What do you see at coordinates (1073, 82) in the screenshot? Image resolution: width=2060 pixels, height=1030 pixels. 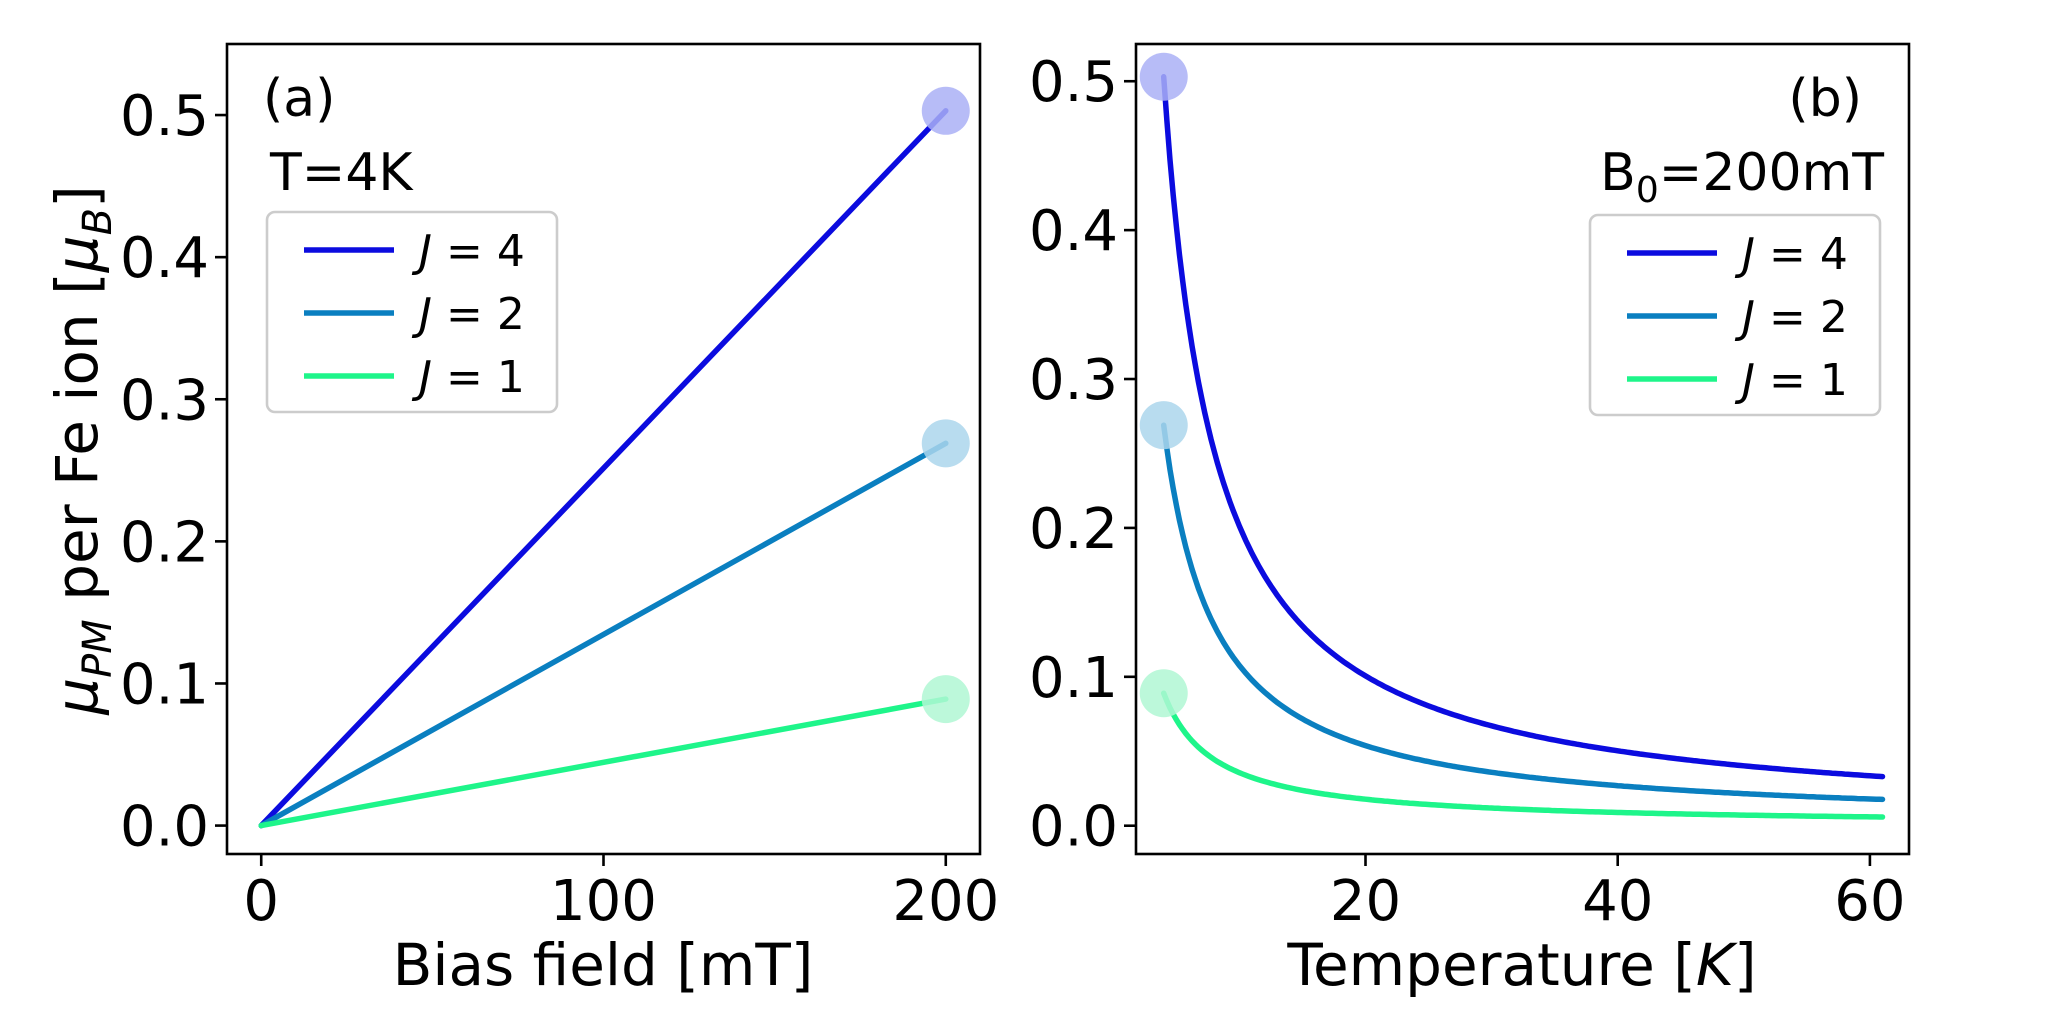 I see `panel-b-y-tick-label: 0.5` at bounding box center [1073, 82].